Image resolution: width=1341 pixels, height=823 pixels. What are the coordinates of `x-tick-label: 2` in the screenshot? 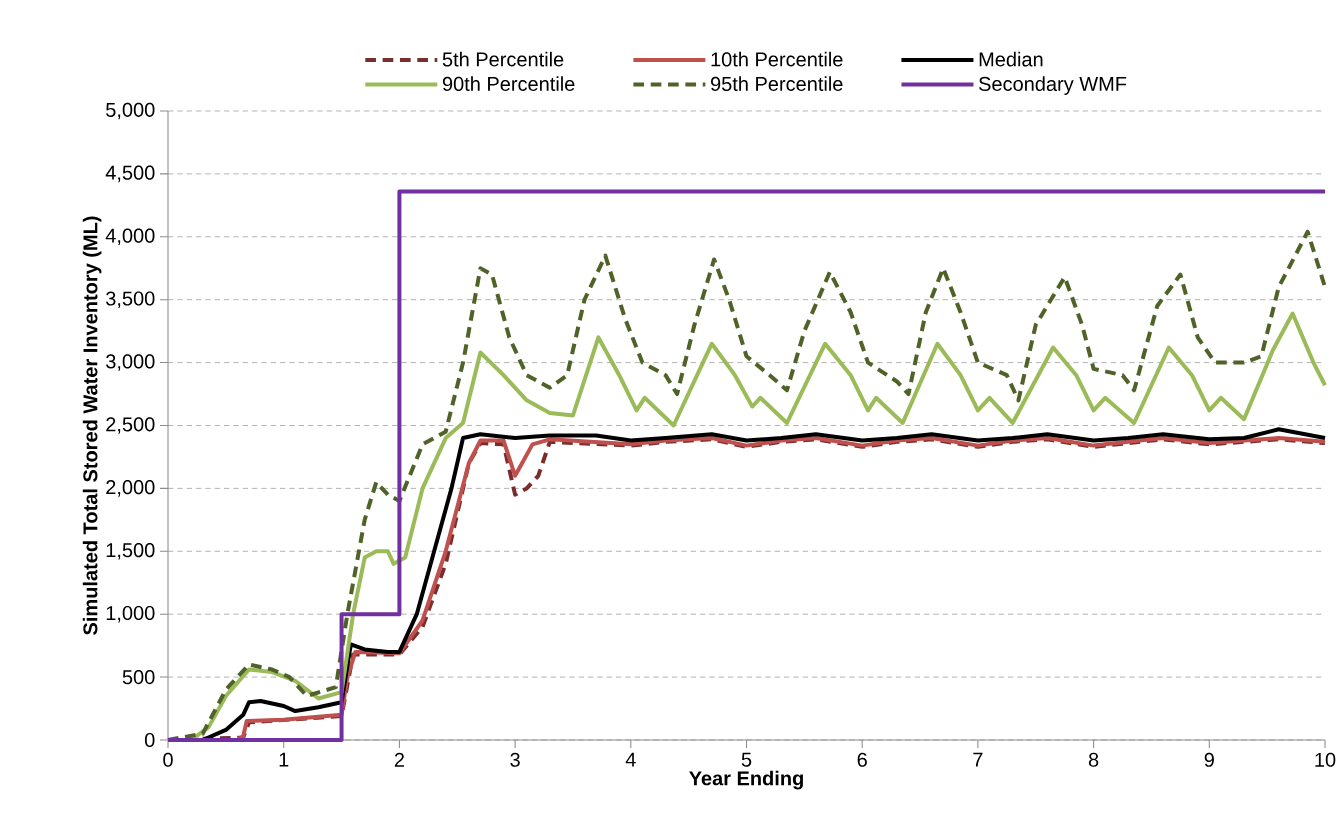 It's located at (399, 759).